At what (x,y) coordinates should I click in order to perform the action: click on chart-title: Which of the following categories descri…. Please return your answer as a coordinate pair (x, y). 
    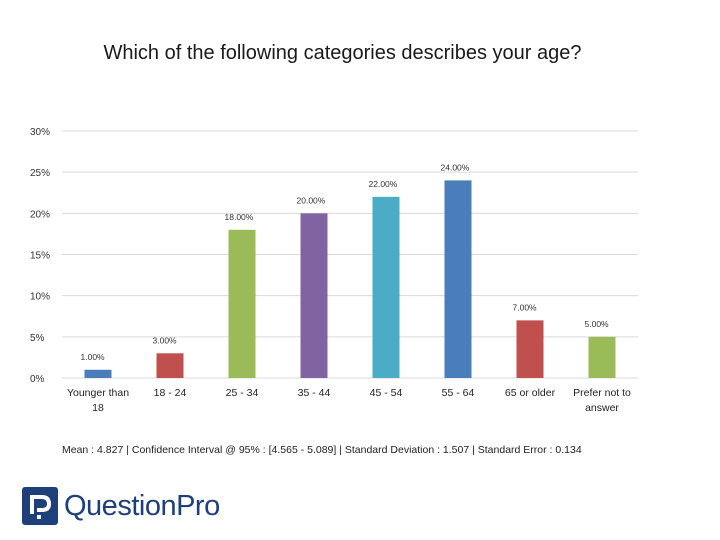
    Looking at the image, I should click on (342, 53).